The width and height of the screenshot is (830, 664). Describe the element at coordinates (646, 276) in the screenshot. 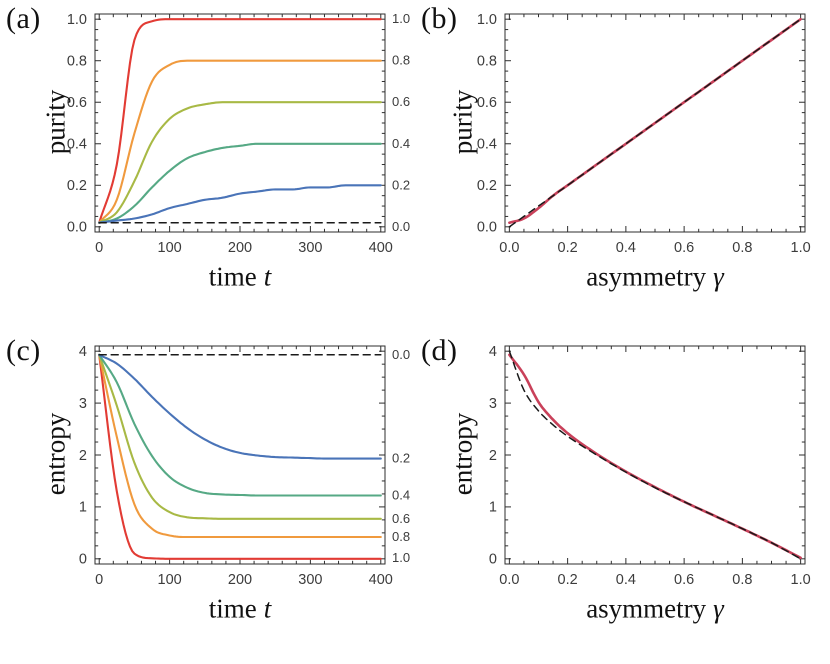

I see `x-axis-label-text-b: asymmetry` at that location.